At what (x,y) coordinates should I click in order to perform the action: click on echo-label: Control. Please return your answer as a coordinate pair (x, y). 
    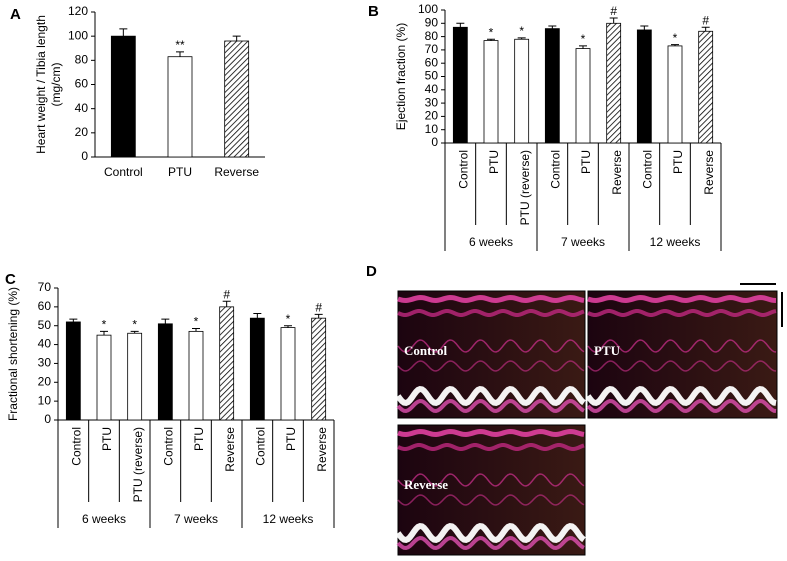
    Looking at the image, I should click on (425, 350).